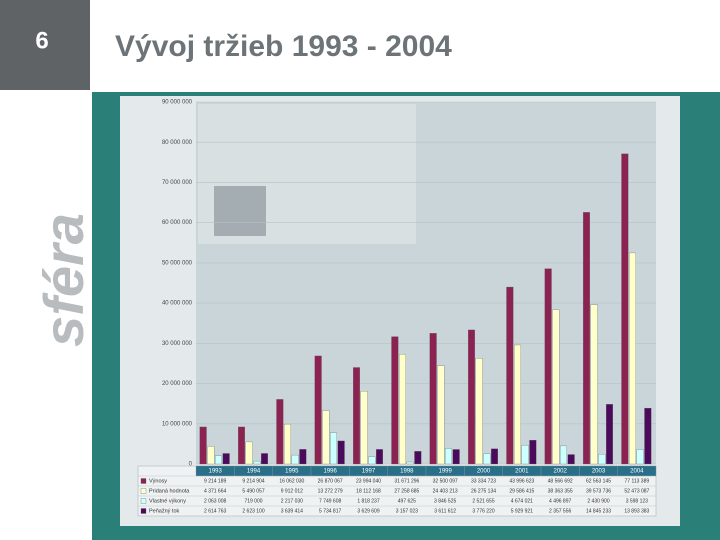 The width and height of the screenshot is (720, 540). What do you see at coordinates (330, 511) in the screenshot?
I see `table-value: 5 734 817` at bounding box center [330, 511].